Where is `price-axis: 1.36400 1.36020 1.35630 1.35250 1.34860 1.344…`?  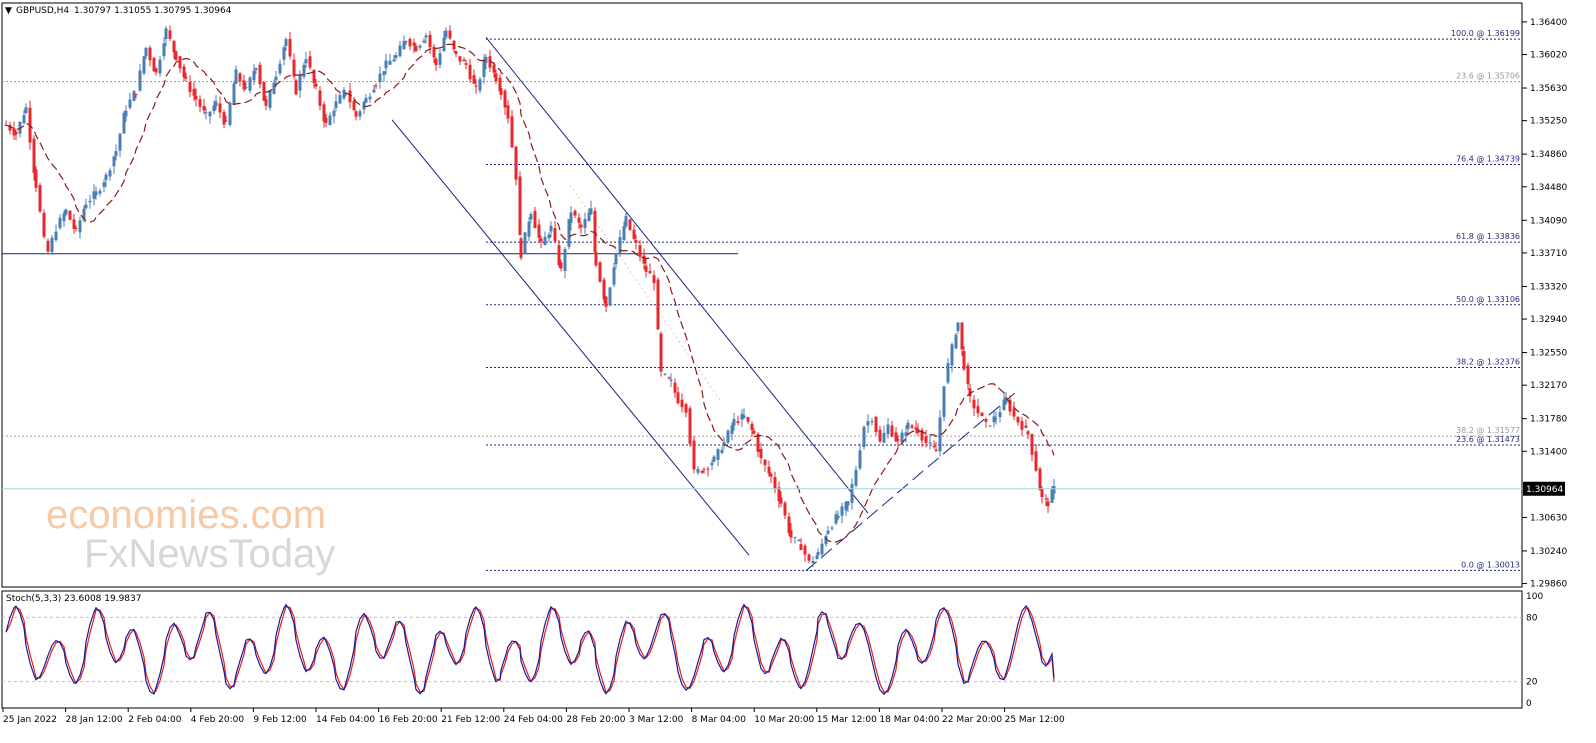
price-axis: 1.36400 1.36020 1.35630 1.35250 1.34860 1.344… is located at coordinates (1544, 304).